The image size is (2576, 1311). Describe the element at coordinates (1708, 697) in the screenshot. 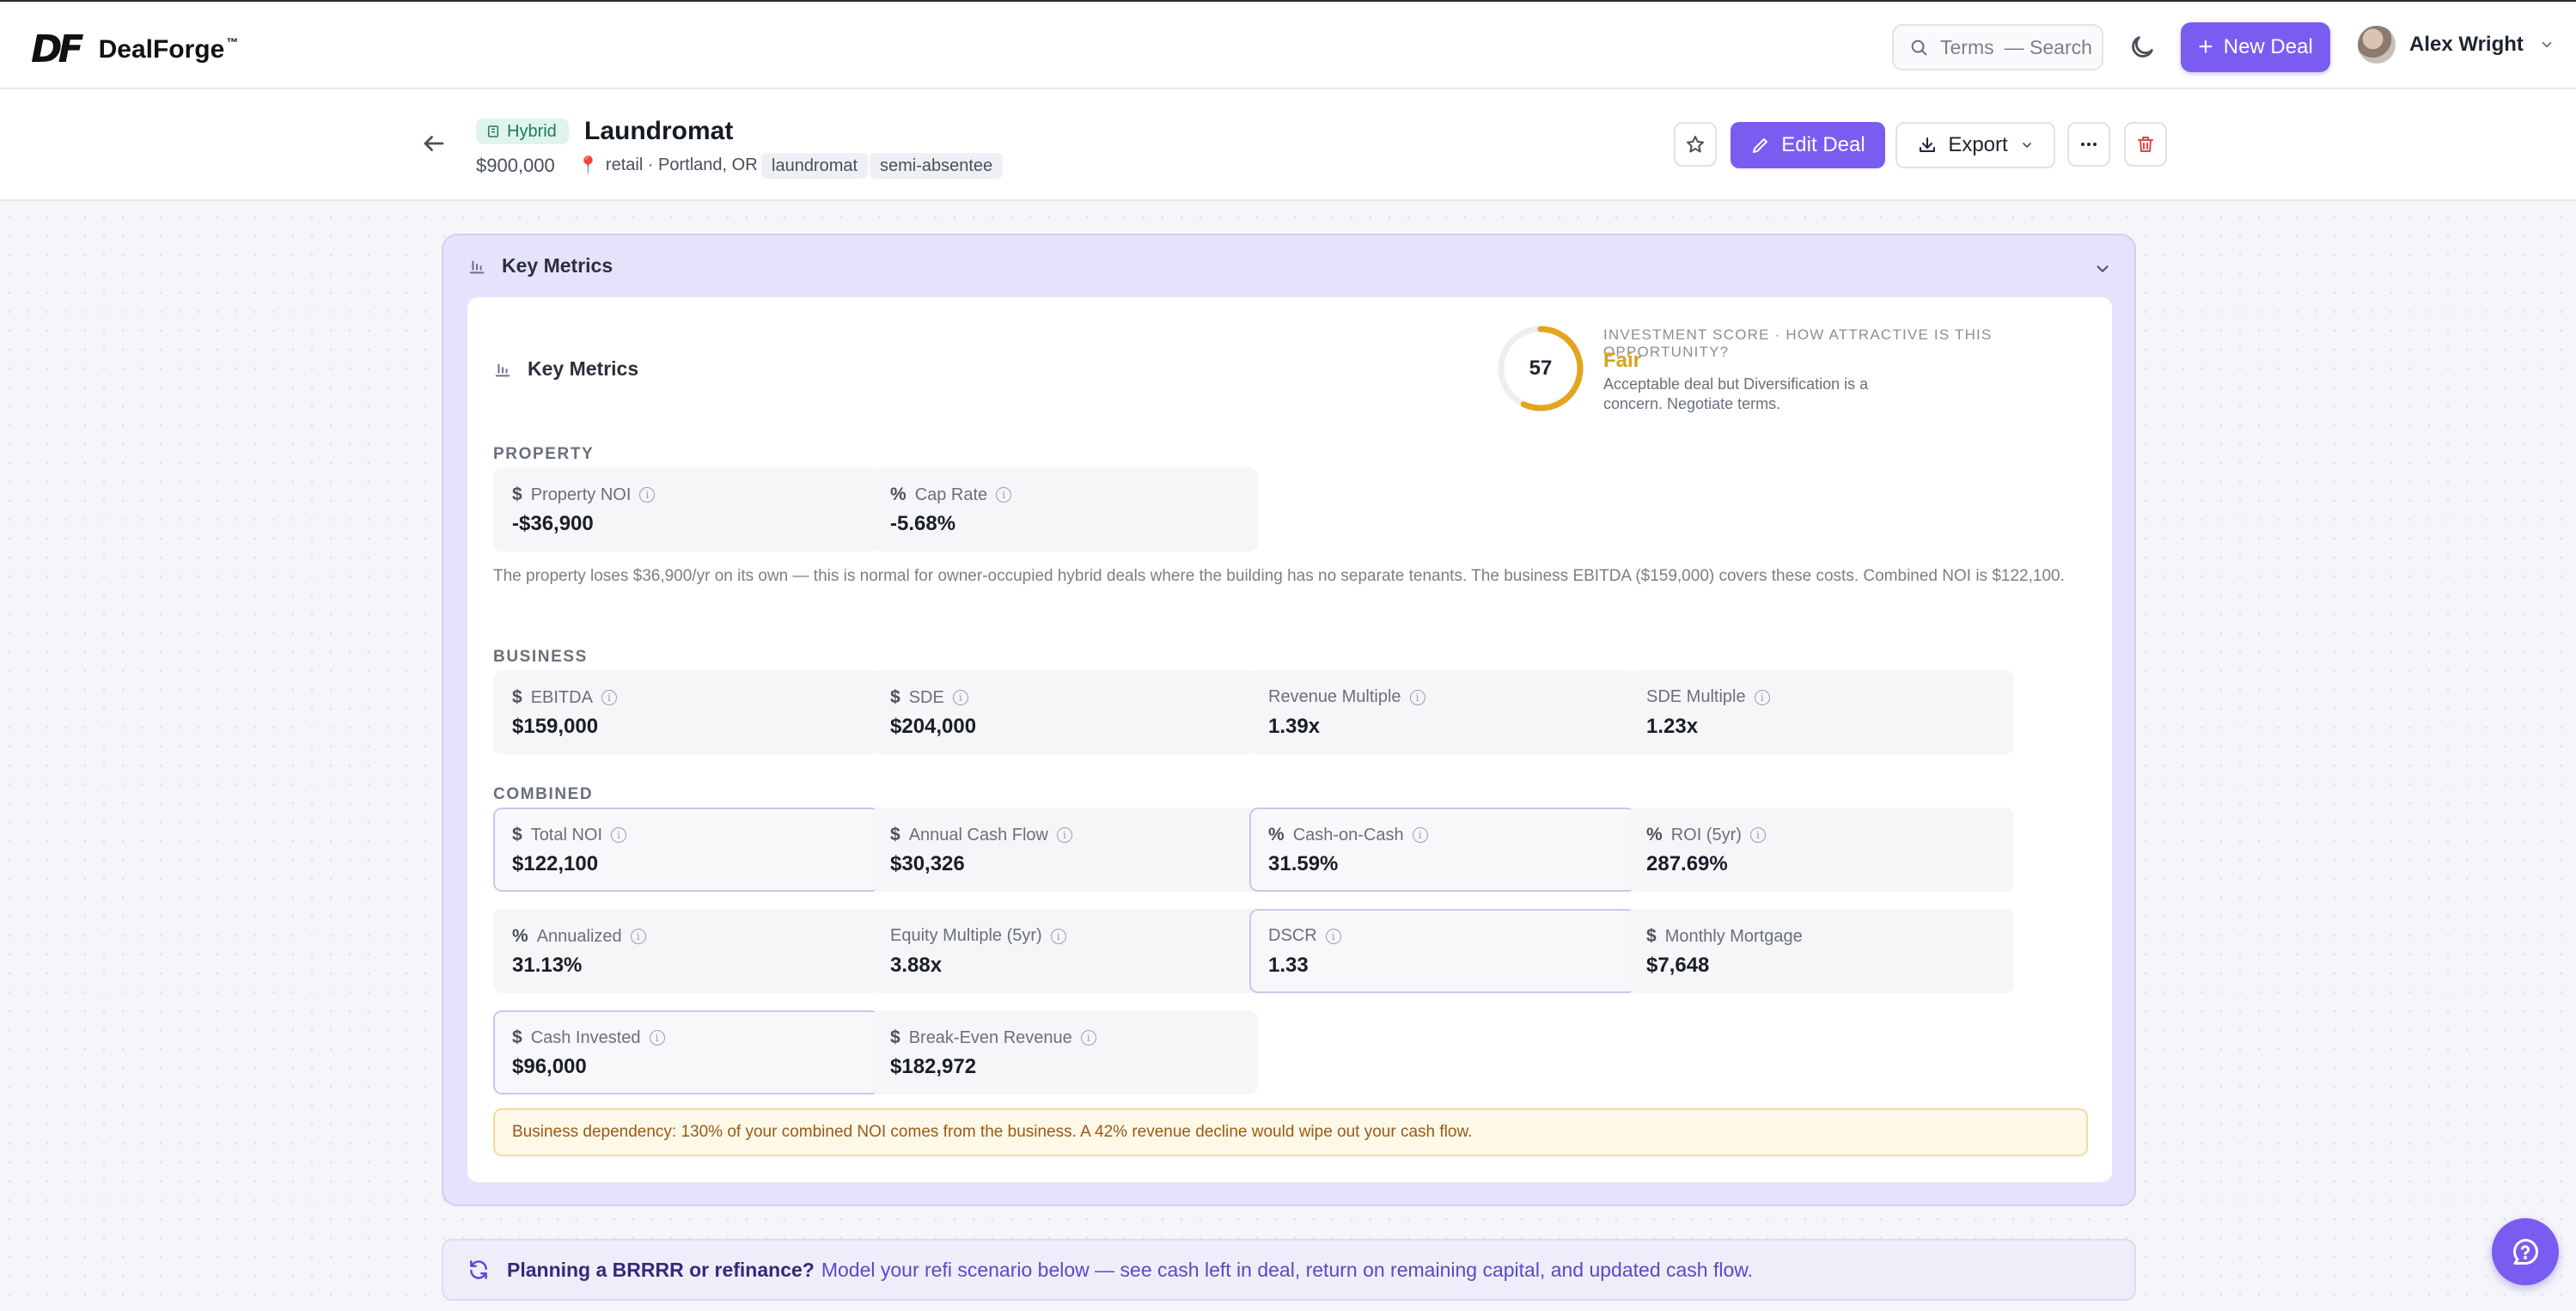

I see `metric-label: SDE Multiple i` at that location.